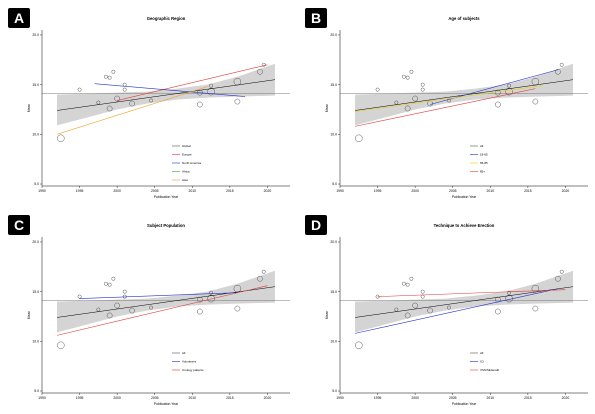 Image resolution: width=595 pixels, height=414 pixels. Describe the element at coordinates (334, 391) in the screenshot. I see `y-tick-label: 5.0` at that location.